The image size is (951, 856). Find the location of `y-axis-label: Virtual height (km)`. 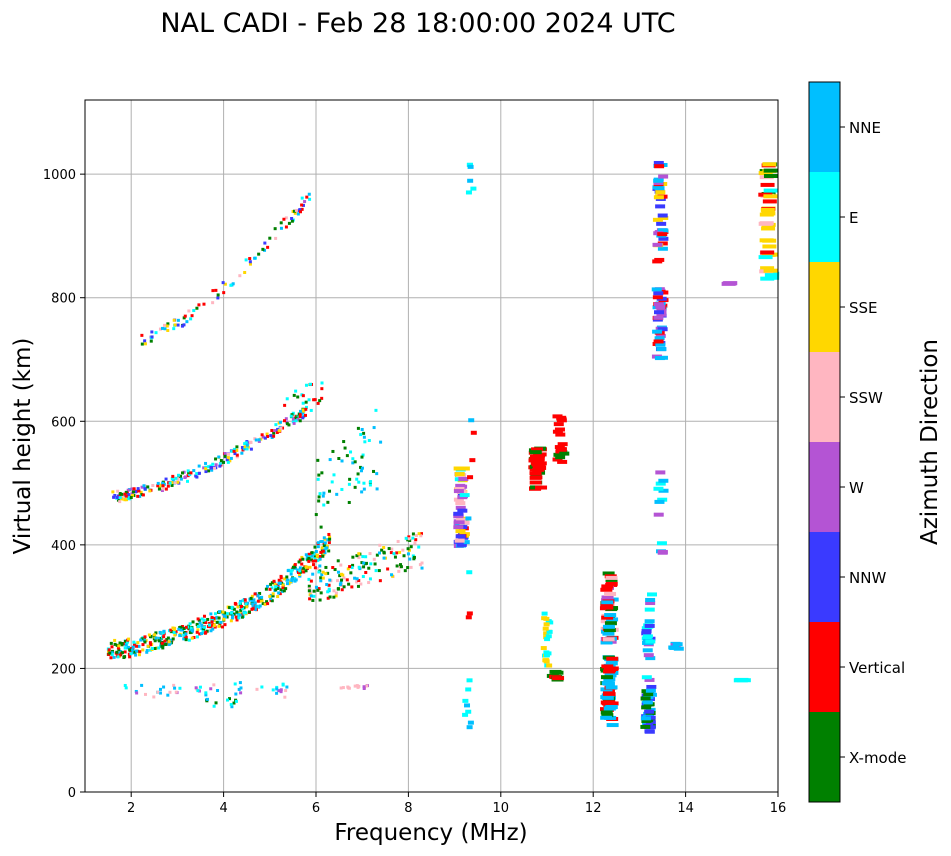

y-axis-label: Virtual height (km) is located at coordinates (23, 446).